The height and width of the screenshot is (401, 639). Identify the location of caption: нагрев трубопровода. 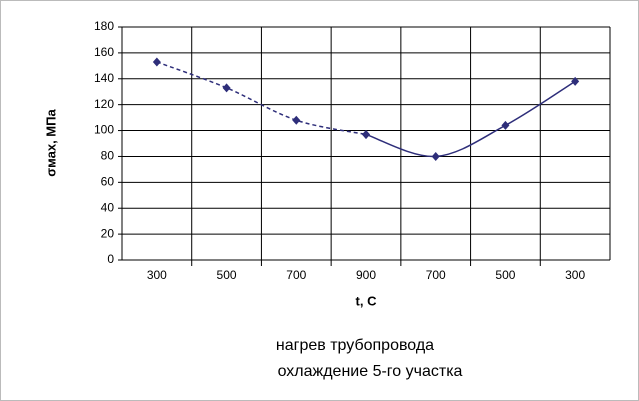
(355, 345).